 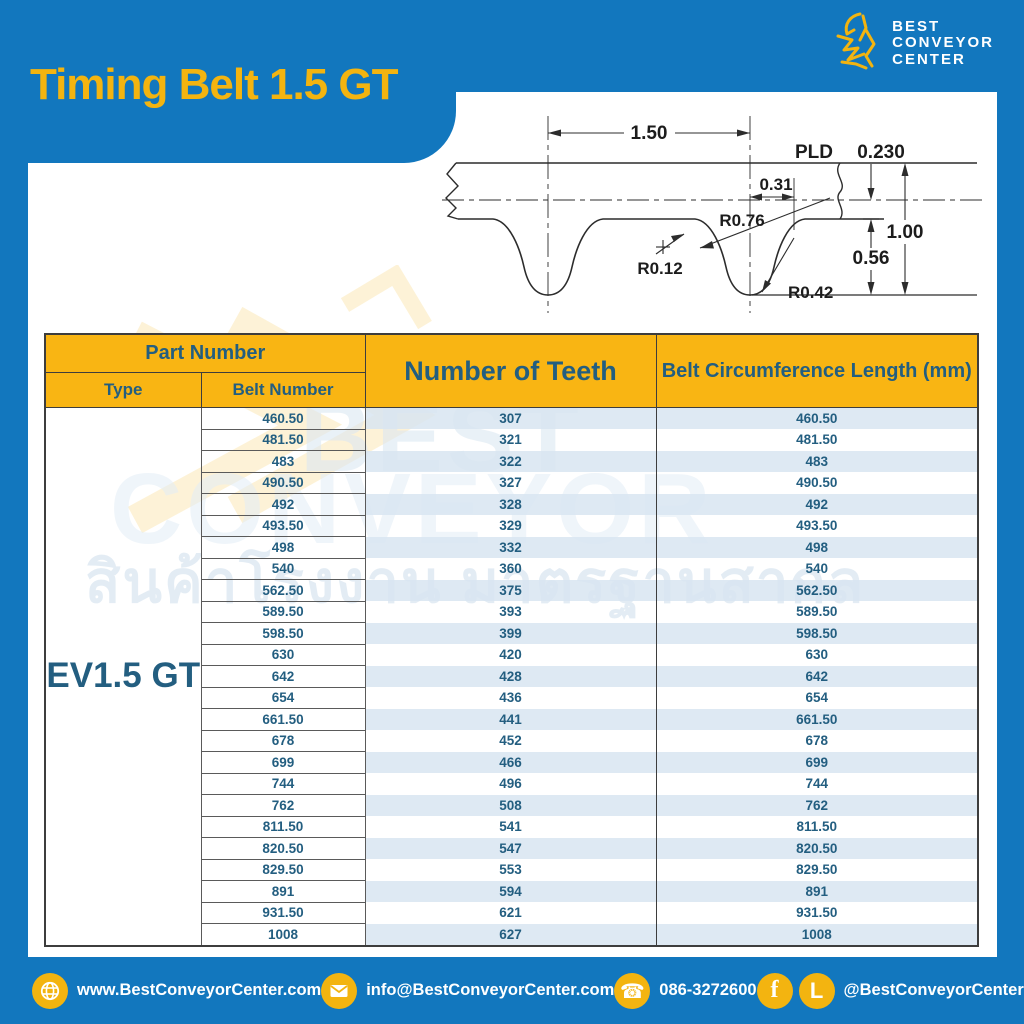 What do you see at coordinates (283, 547) in the screenshot?
I see `belt-number-cell: 498` at bounding box center [283, 547].